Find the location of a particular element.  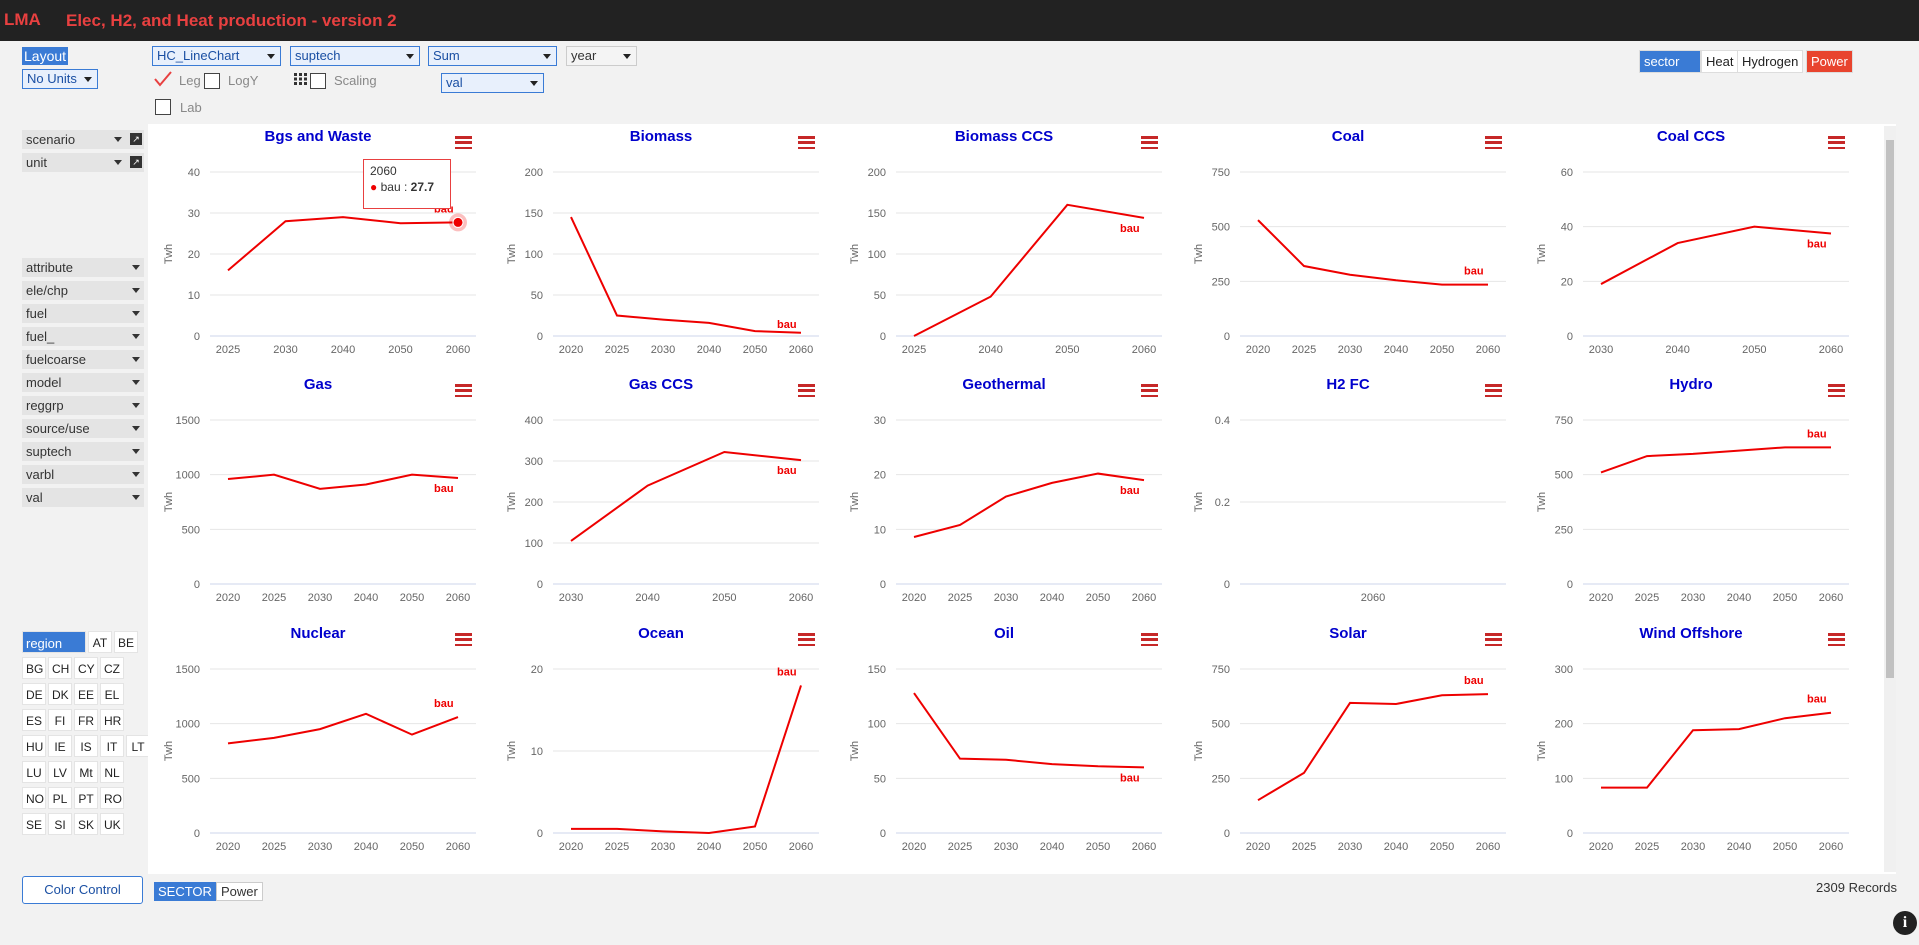

region-item: BE is located at coordinates (126, 642).